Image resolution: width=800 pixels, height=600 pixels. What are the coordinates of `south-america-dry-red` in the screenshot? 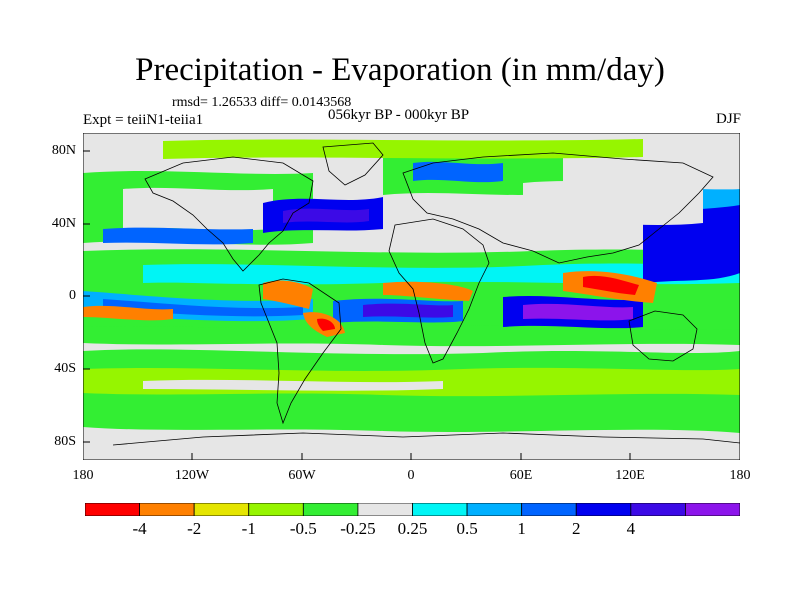 It's located at (326, 324).